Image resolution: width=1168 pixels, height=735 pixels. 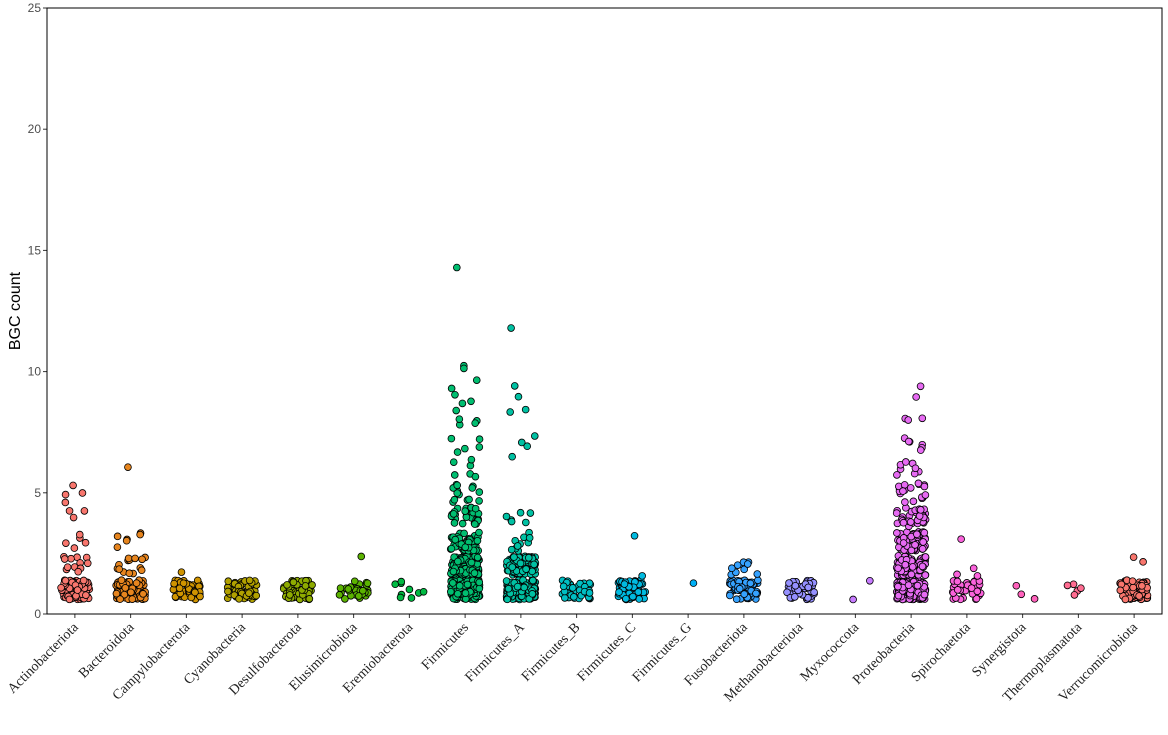 What do you see at coordinates (496, 653) in the screenshot?
I see `x-tick-label: Firmicutes_A` at bounding box center [496, 653].